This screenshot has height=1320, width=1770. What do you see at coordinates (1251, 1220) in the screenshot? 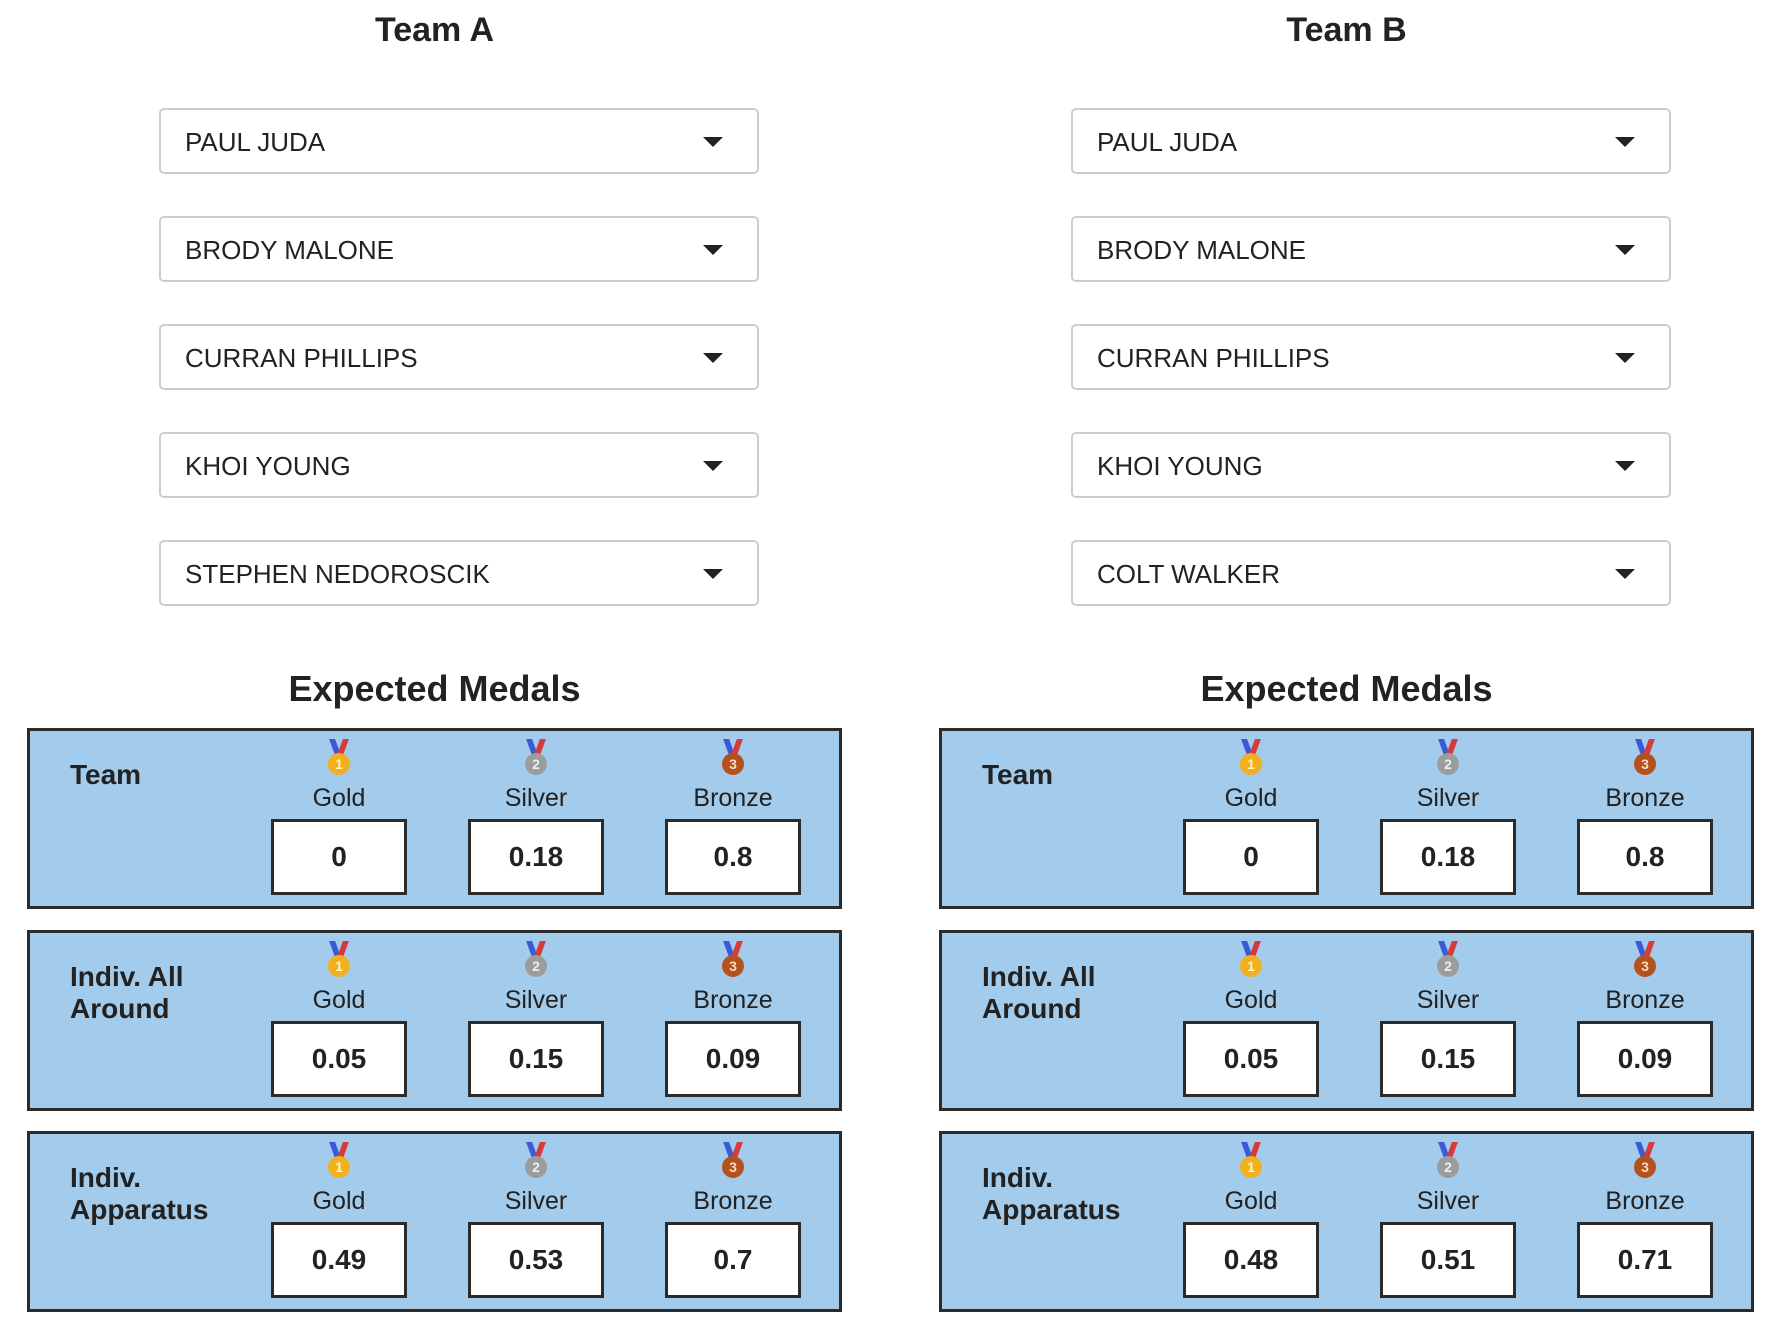
I see `gold-medal-column: 1 Gold 0.48` at bounding box center [1251, 1220].